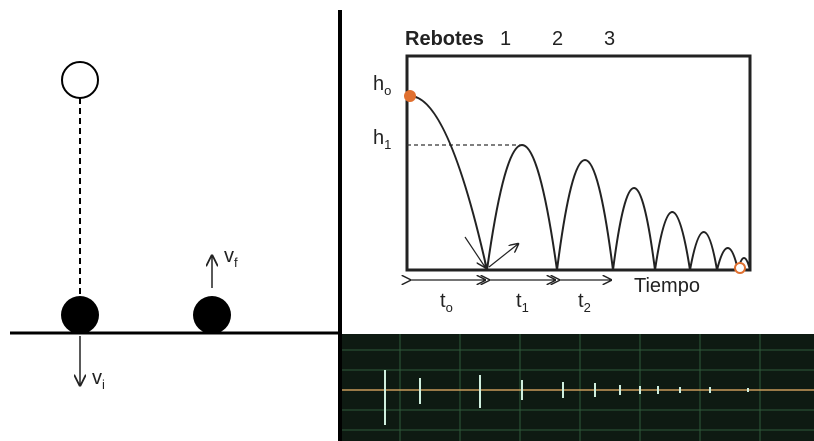  I want to click on bounce-number: 3, so click(609, 39).